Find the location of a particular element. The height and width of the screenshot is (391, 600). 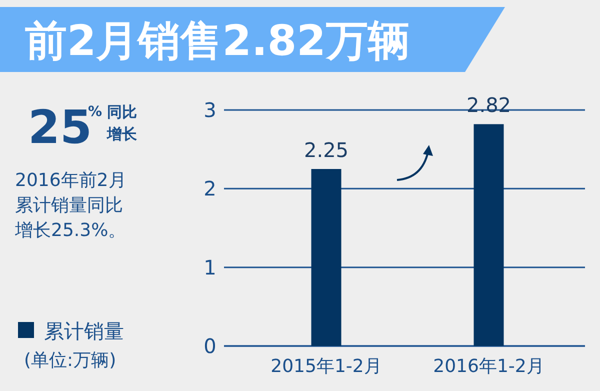

text: (单位:万辆) is located at coordinates (70, 360).